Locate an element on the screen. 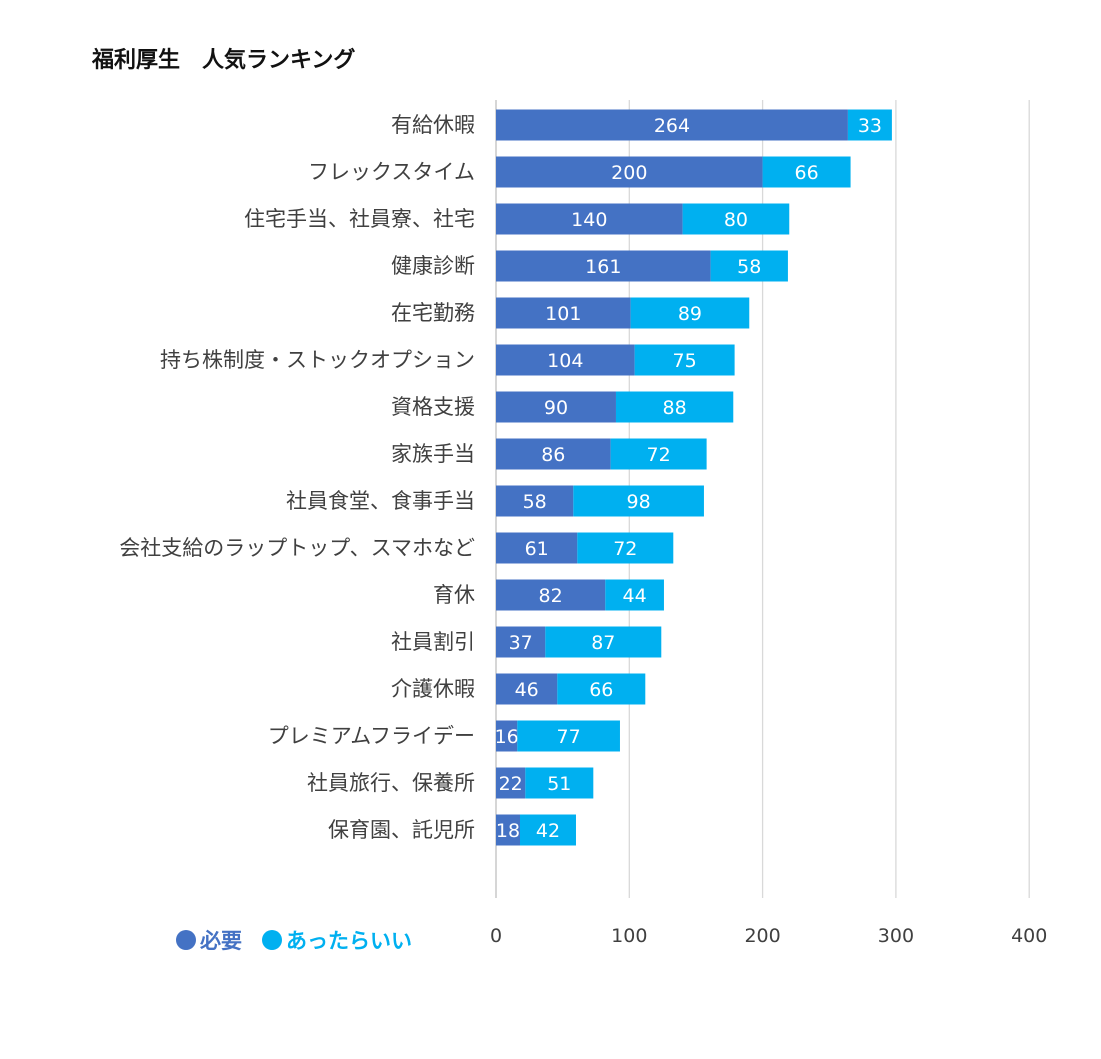 Image resolution: width=1101 pixels, height=1059 pixels. data-label: 161 is located at coordinates (603, 267).